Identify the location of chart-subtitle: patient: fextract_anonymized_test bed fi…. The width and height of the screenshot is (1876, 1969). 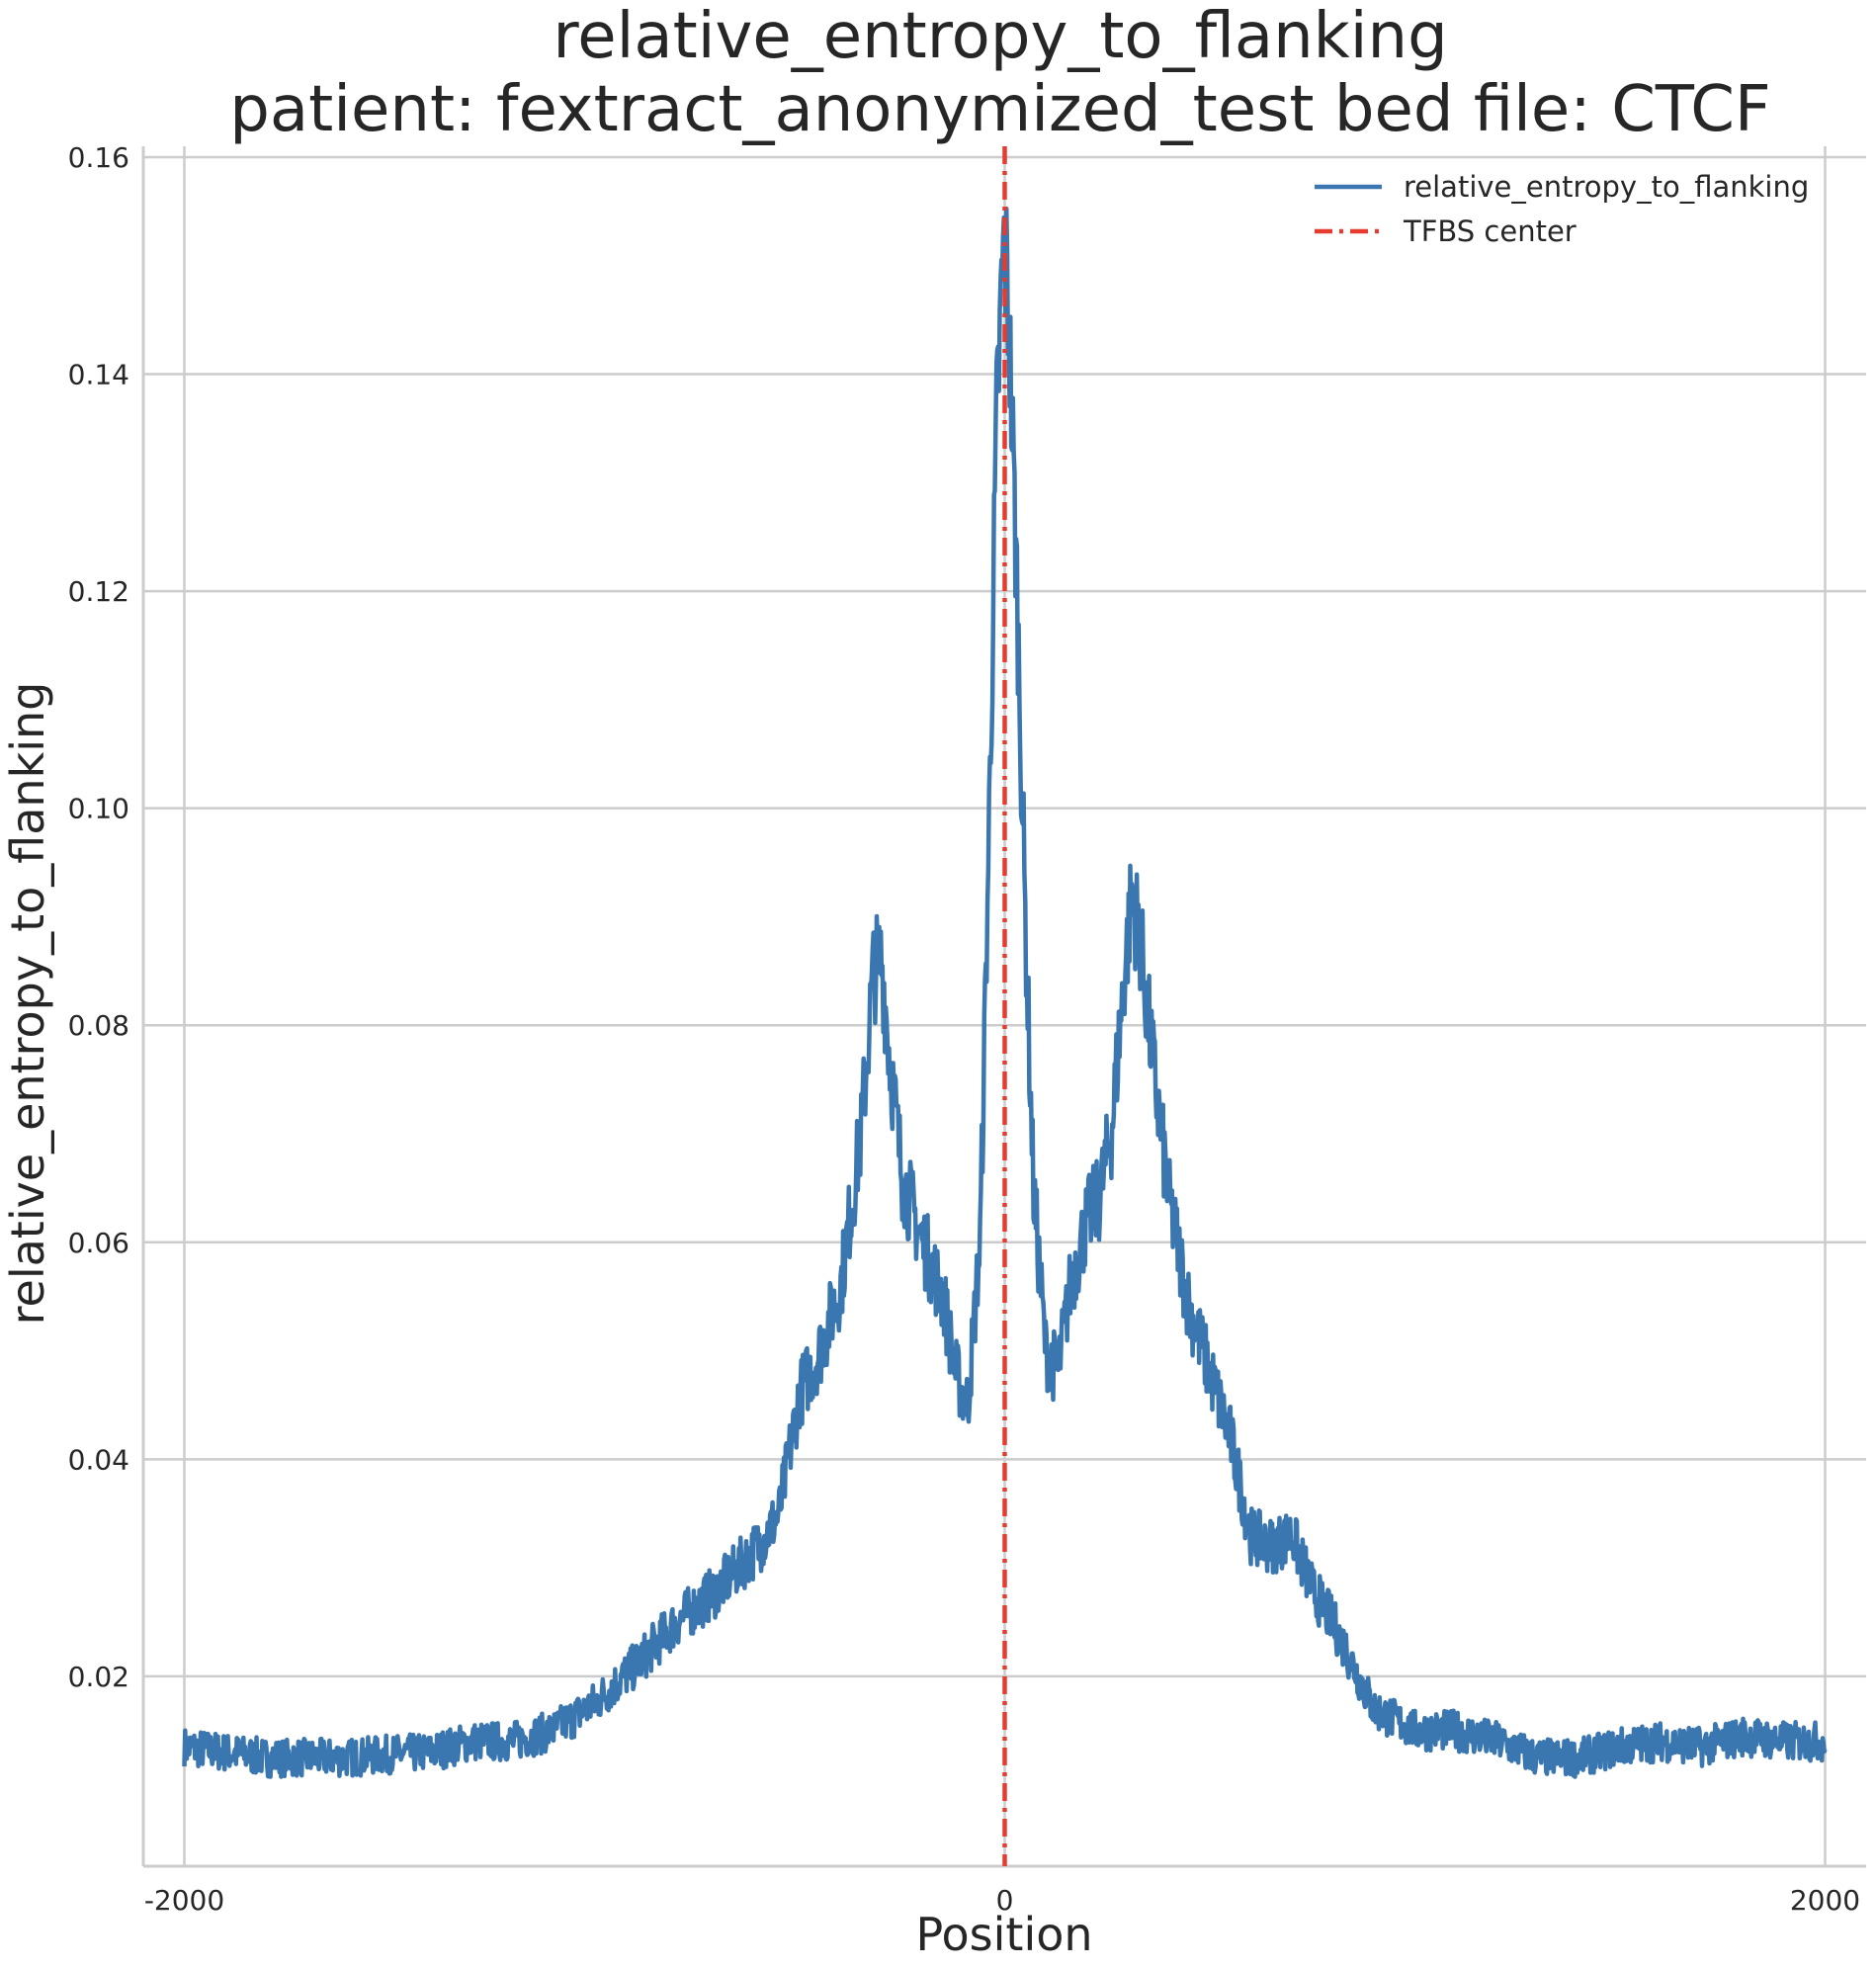
(999, 109).